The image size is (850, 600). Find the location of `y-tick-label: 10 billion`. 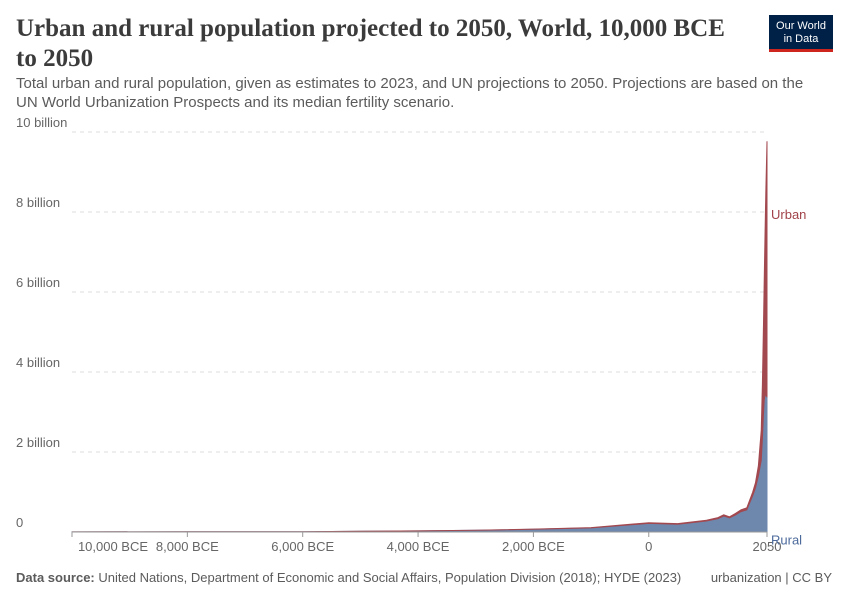

y-tick-label: 10 billion is located at coordinates (41, 122).